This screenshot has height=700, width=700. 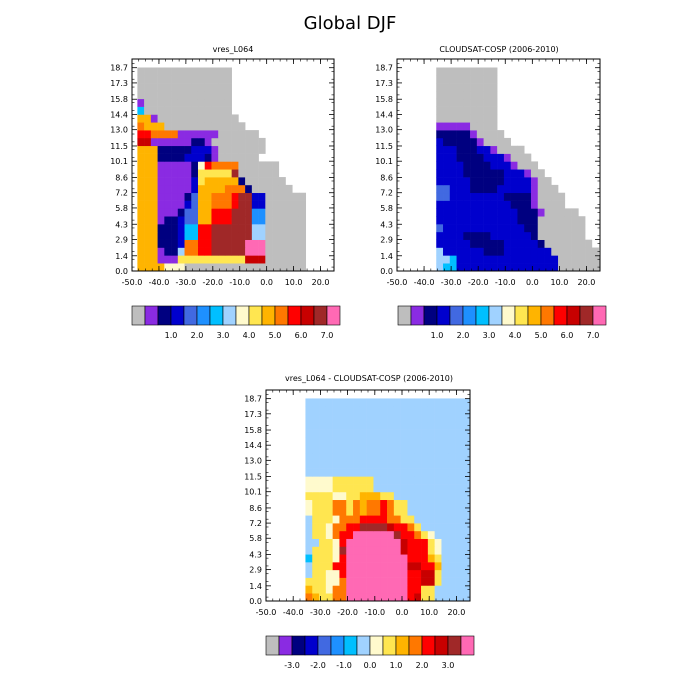 What do you see at coordinates (119, 161) in the screenshot?
I see `y-tick-label: 10.1` at bounding box center [119, 161].